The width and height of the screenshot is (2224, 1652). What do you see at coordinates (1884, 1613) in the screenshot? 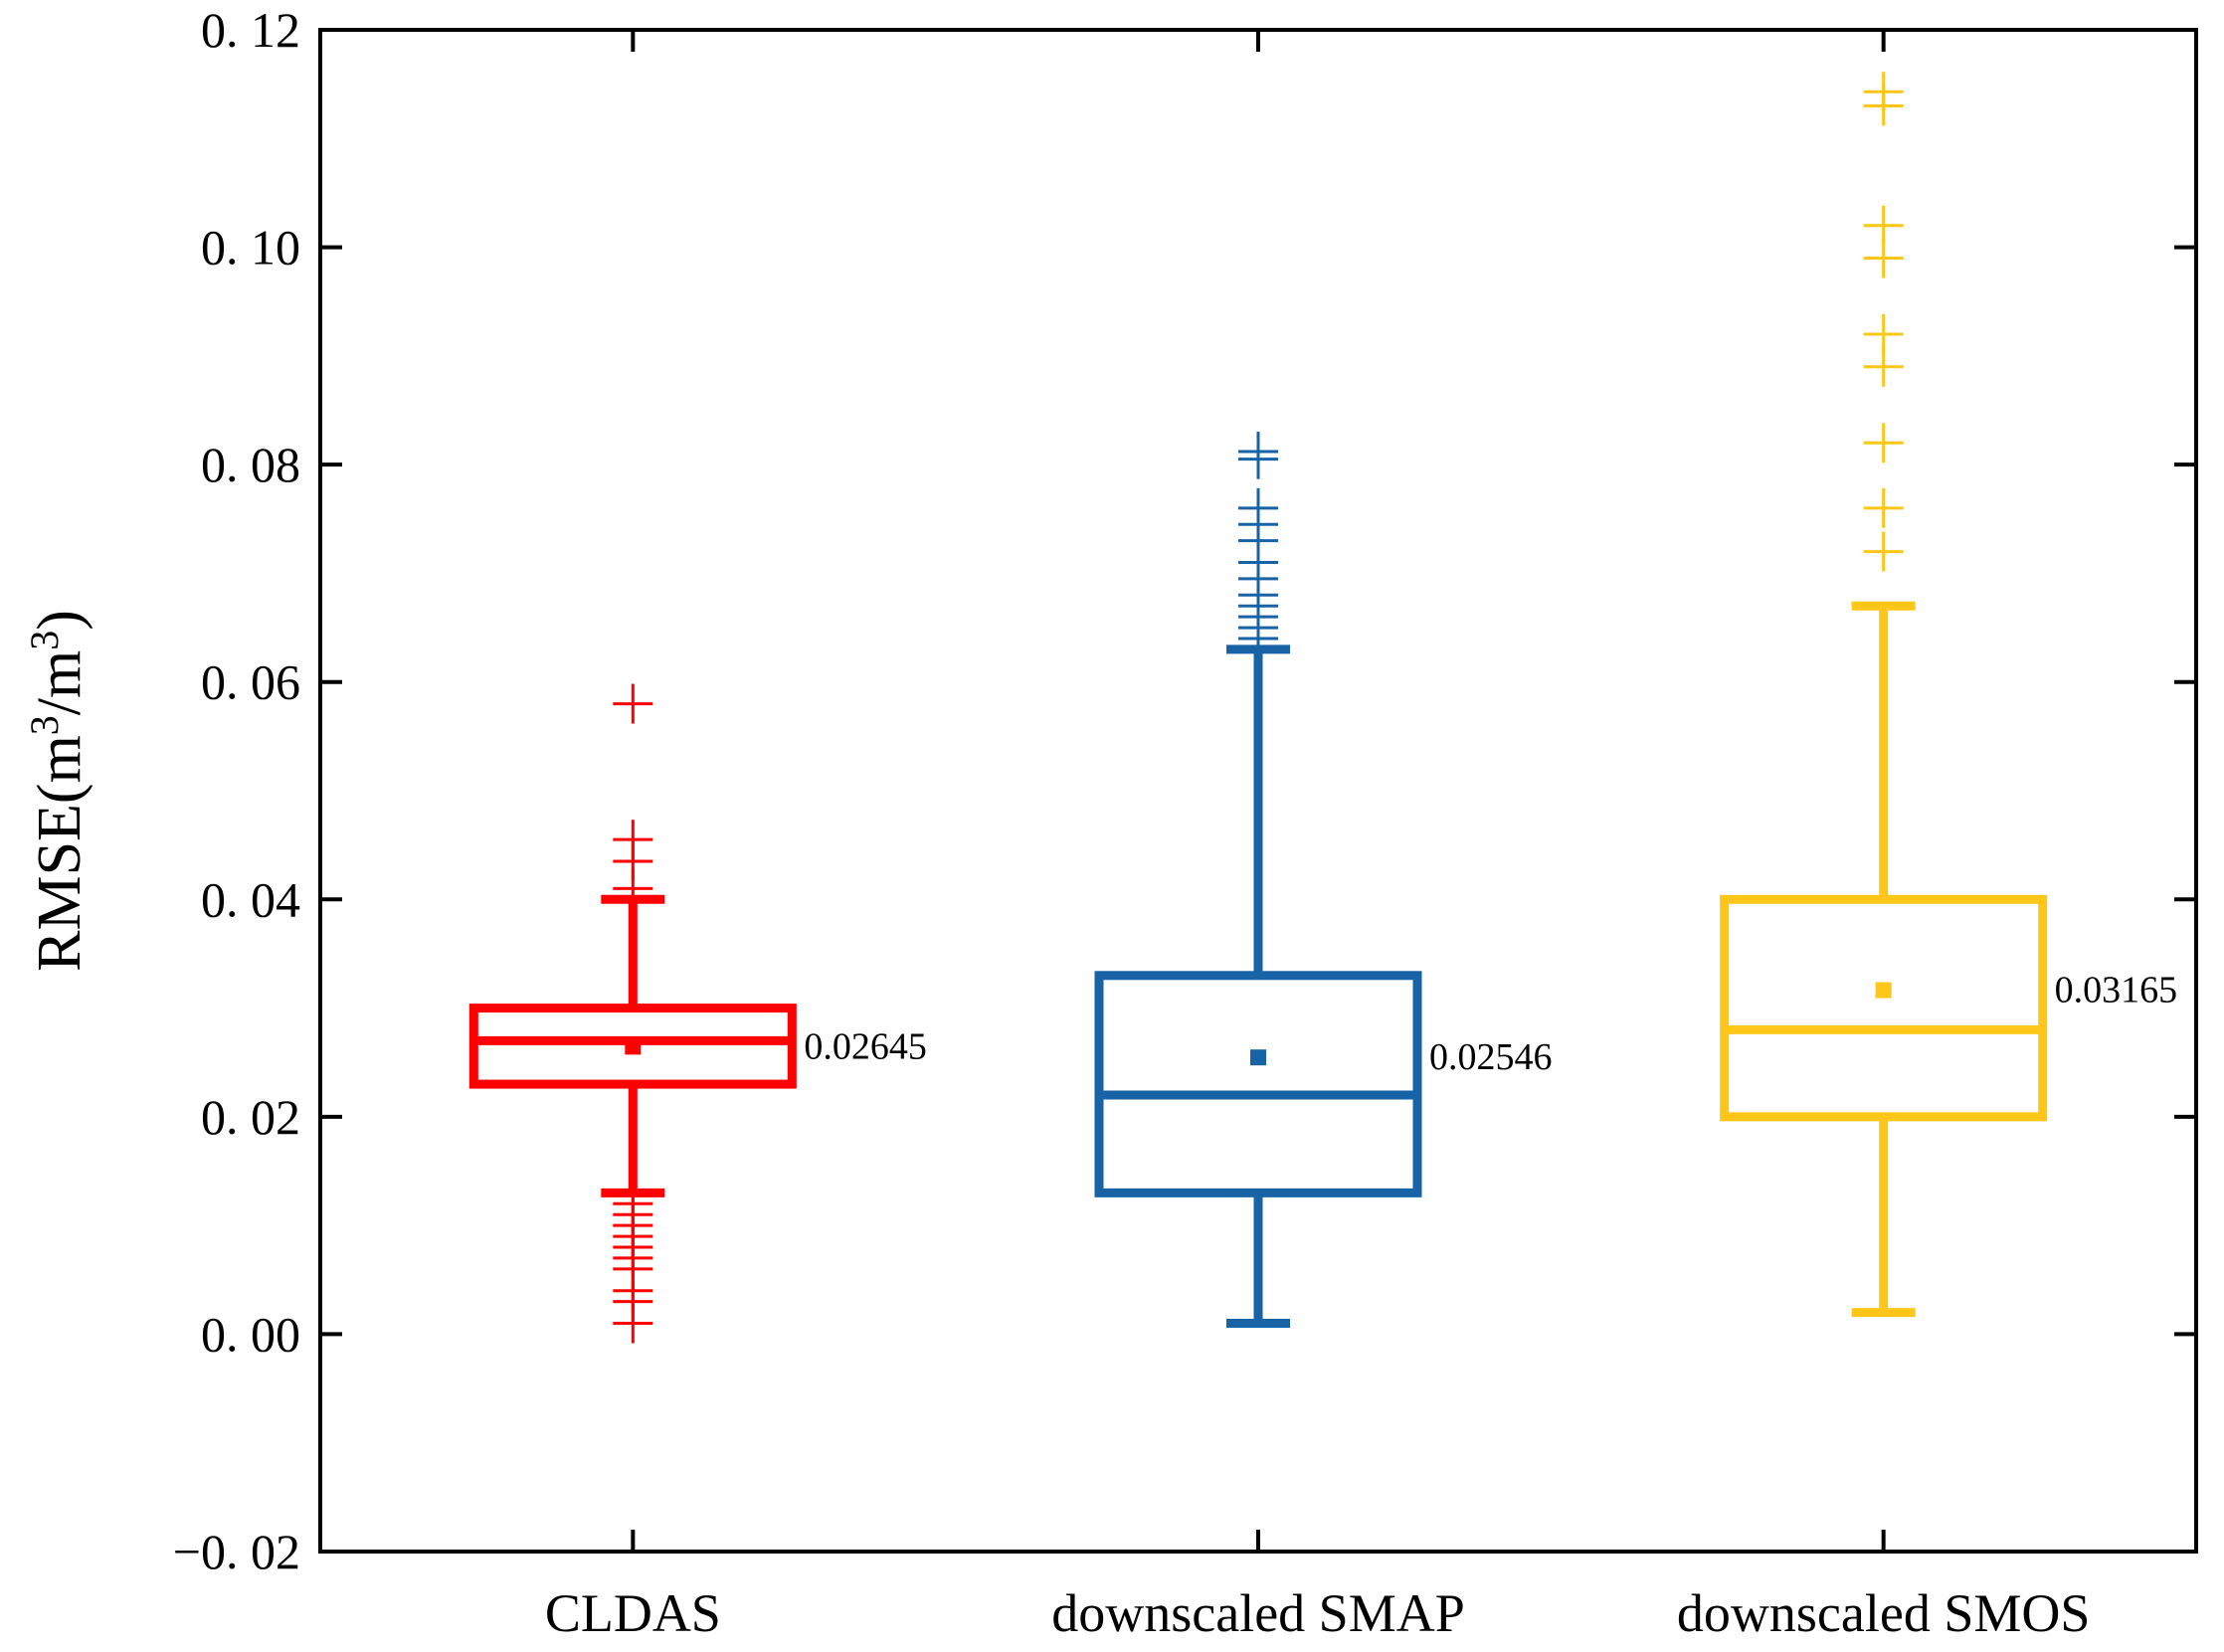
I see `x-category-label: downscaled SMOS` at bounding box center [1884, 1613].